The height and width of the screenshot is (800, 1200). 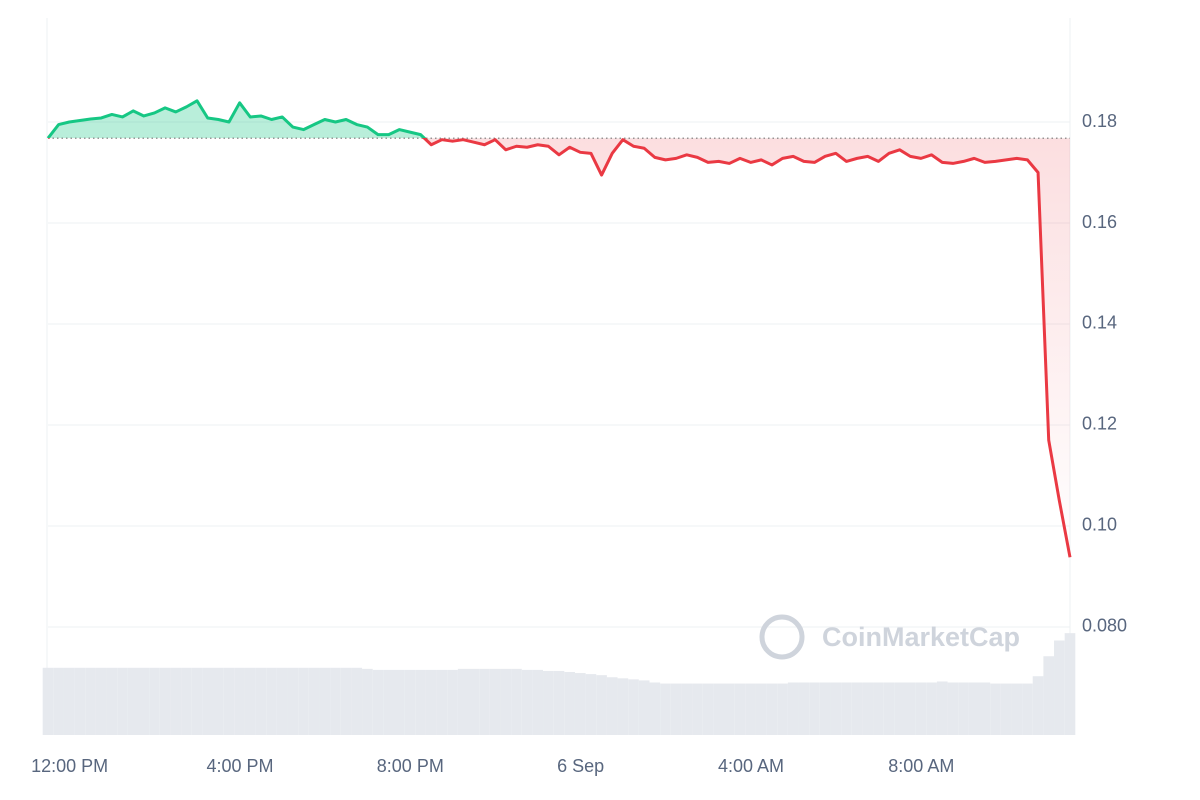 I want to click on area-up, so click(x=559, y=119).